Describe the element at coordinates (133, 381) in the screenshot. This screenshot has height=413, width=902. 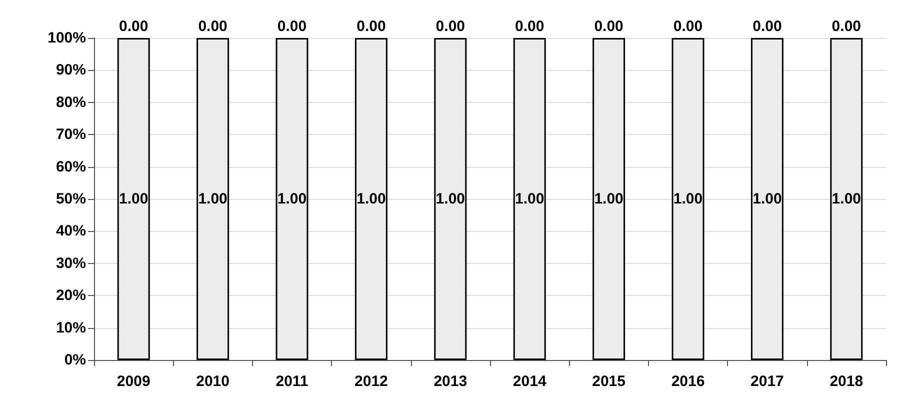
I see `x-tick-label: 2009` at that location.